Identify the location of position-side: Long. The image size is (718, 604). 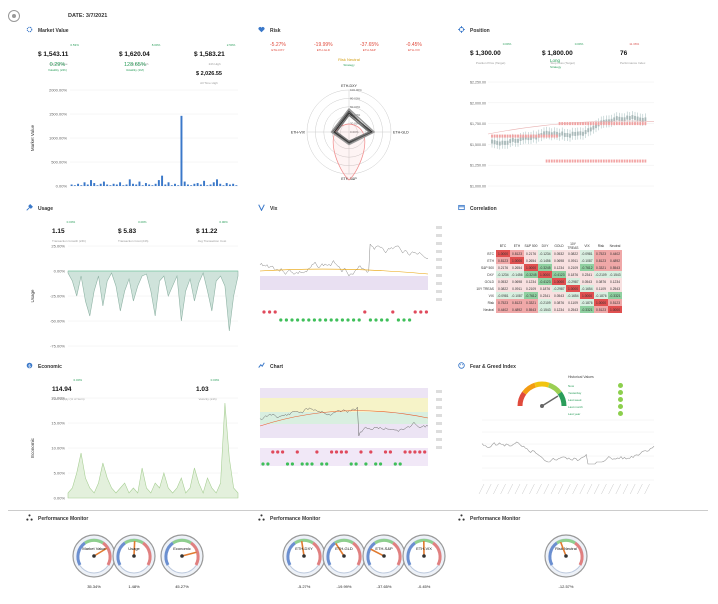
(555, 60).